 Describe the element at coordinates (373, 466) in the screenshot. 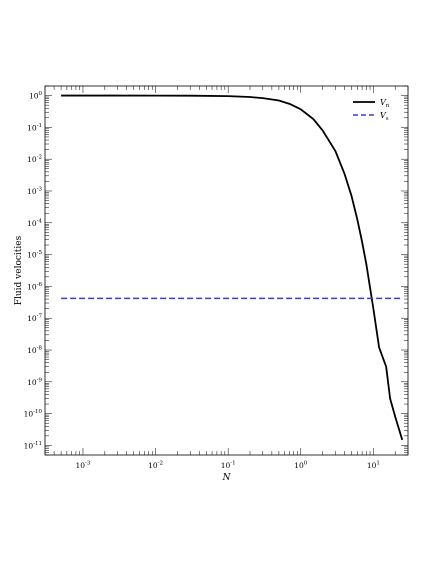

I see `x-tick-label: 10¹` at that location.